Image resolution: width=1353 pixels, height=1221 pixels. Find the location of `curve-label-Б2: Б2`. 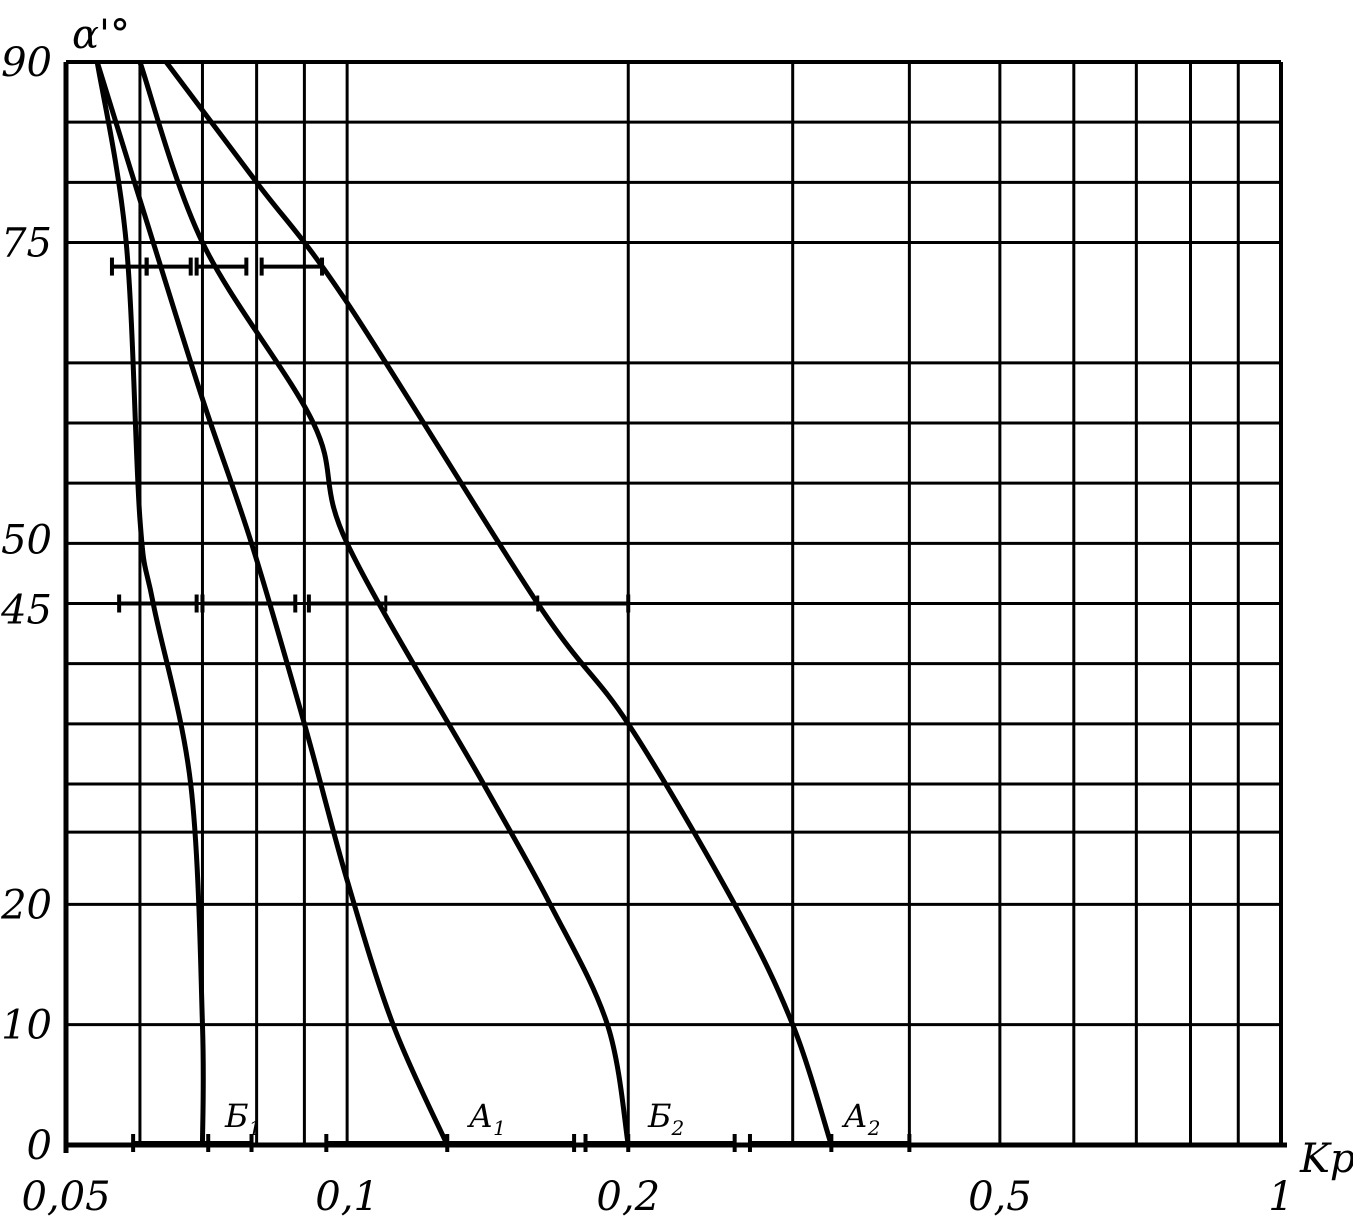

curve-label-Б2: Б2 is located at coordinates (665, 1118).